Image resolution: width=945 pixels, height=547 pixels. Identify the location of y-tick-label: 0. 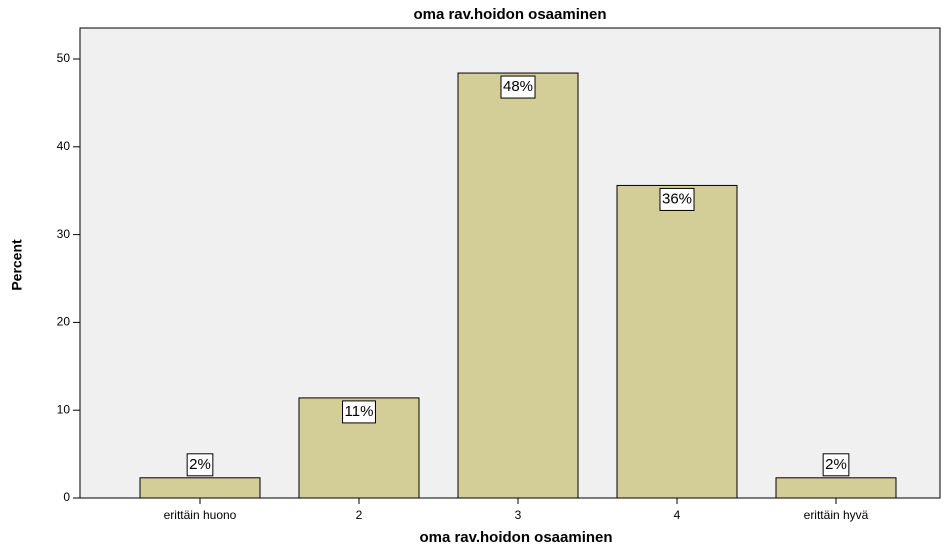
(66, 497).